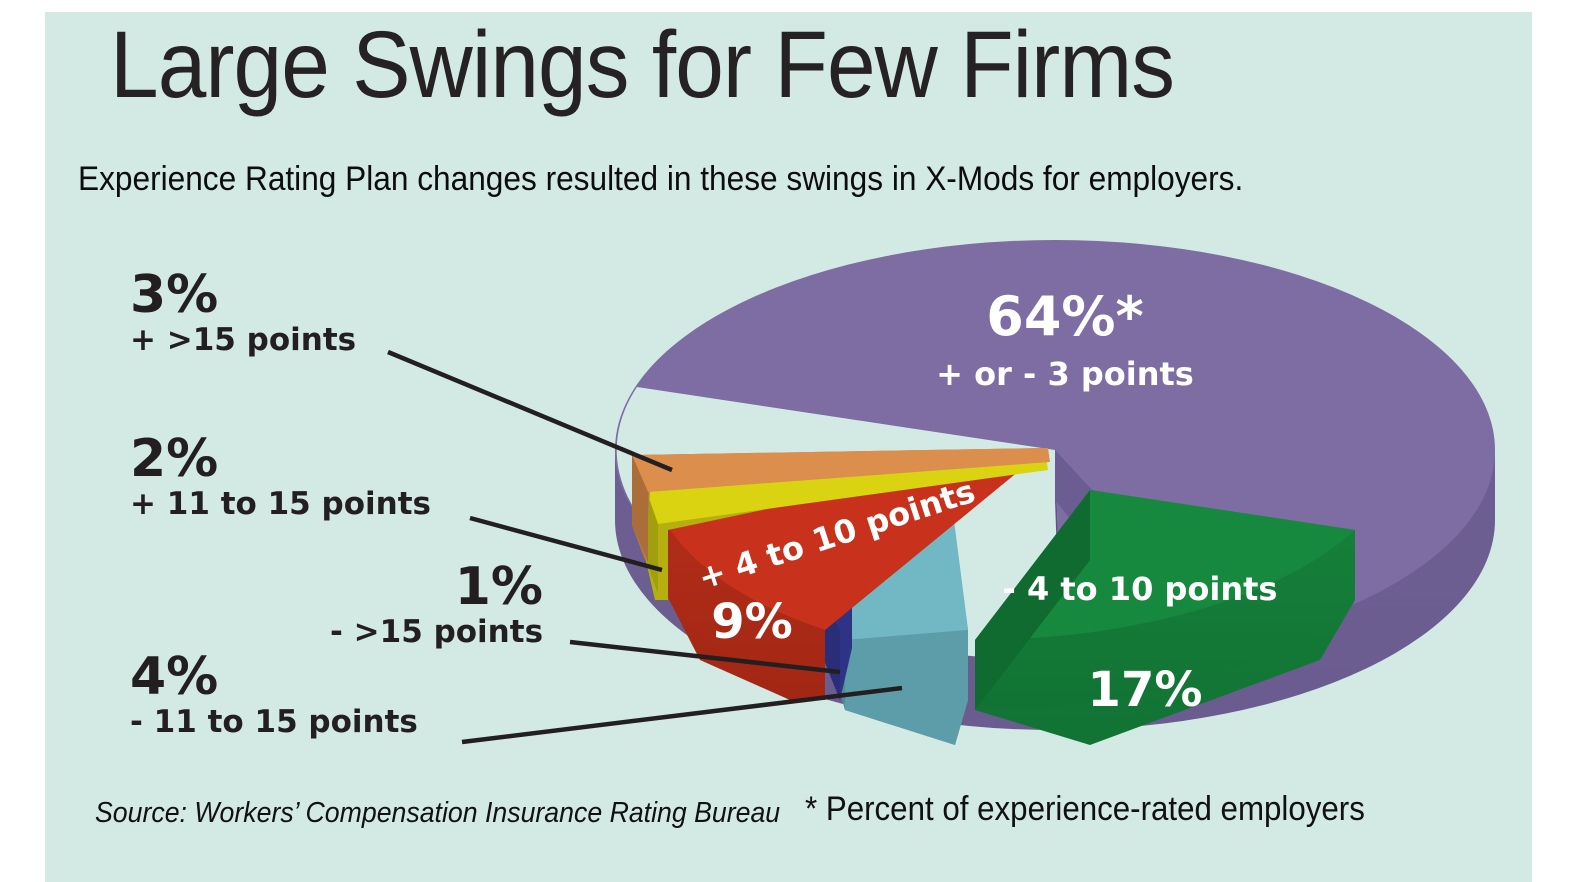  I want to click on slice-green-3d, so click(1165, 617).